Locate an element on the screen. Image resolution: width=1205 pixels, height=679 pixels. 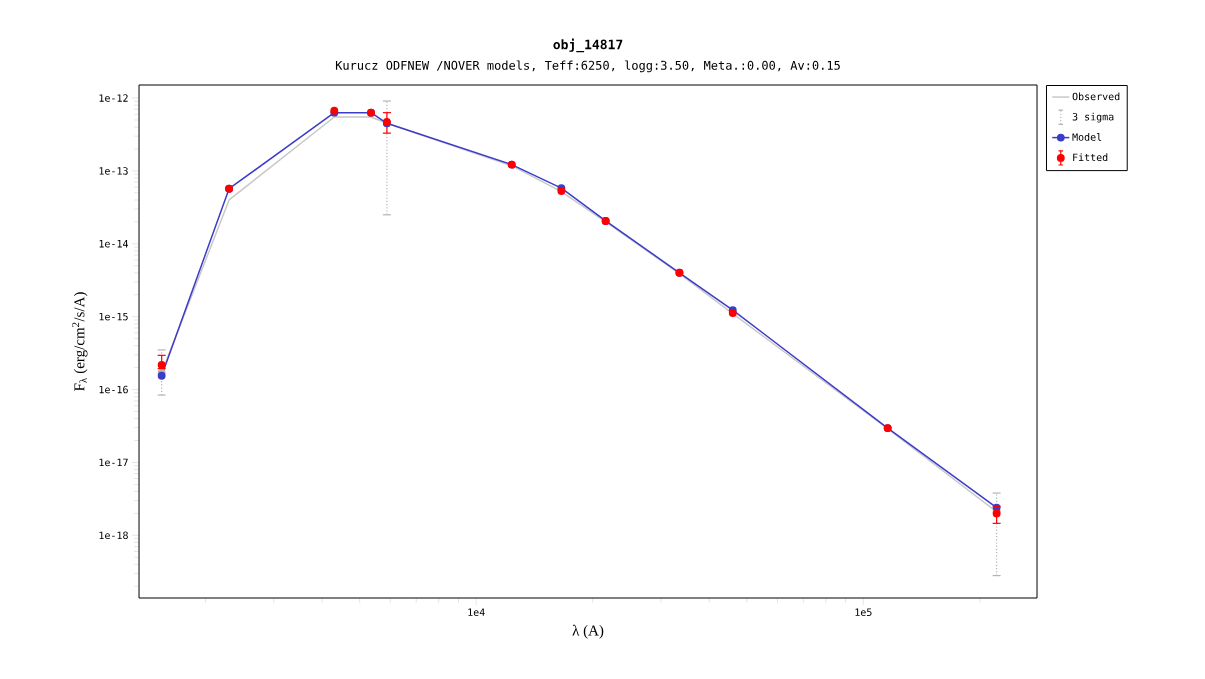
chart-subtitle: Kurucz ODFNEW /NOVER models, Teff:6250, logg:3.50, Meta.:0.00, Av:0.15 is located at coordinates (587, 66).